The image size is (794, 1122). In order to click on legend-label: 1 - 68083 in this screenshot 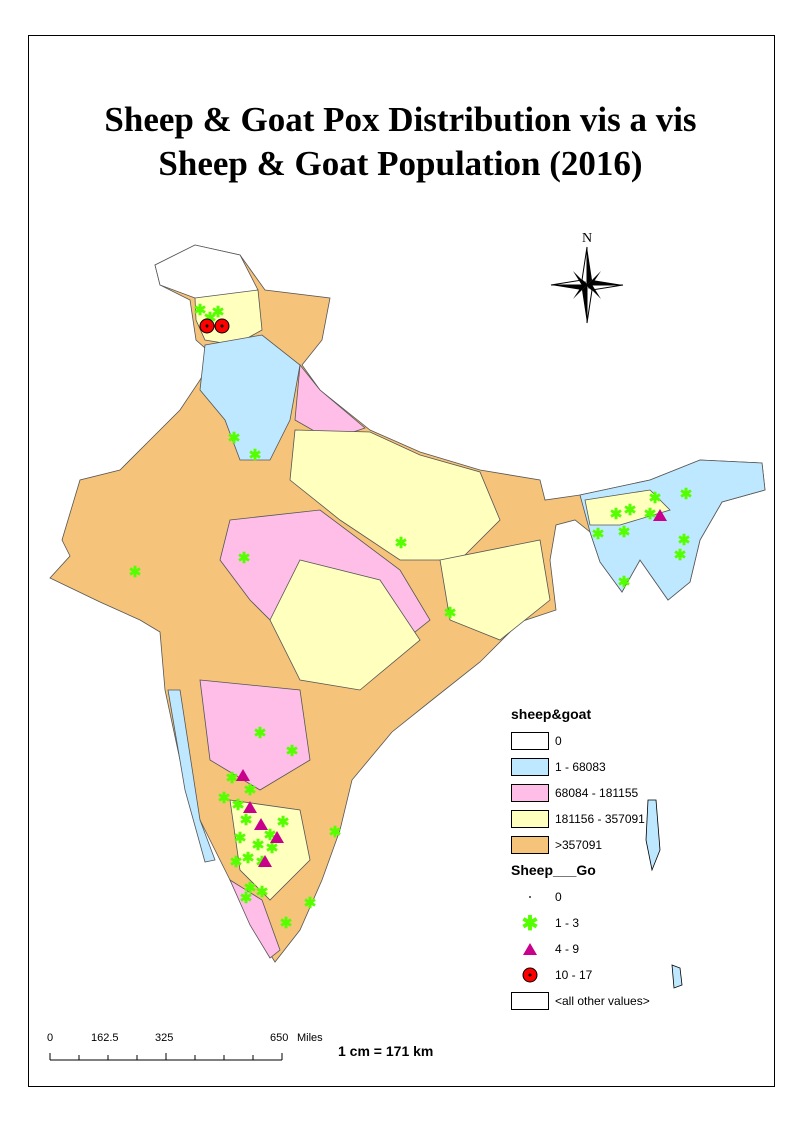, I will do `click(580, 767)`.